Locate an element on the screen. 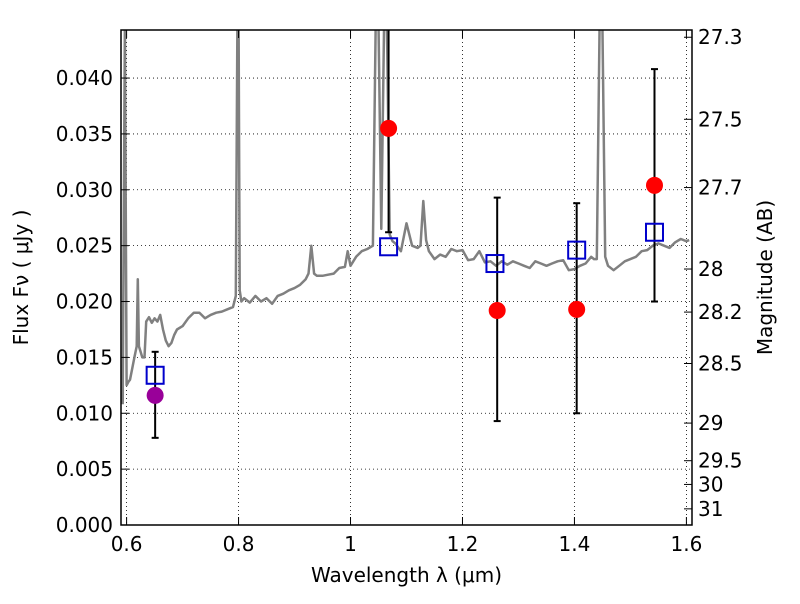 Image resolution: width=800 pixels, height=604 pixels. y-axis-label: Flux Fν ( μJy ) is located at coordinates (21, 278).